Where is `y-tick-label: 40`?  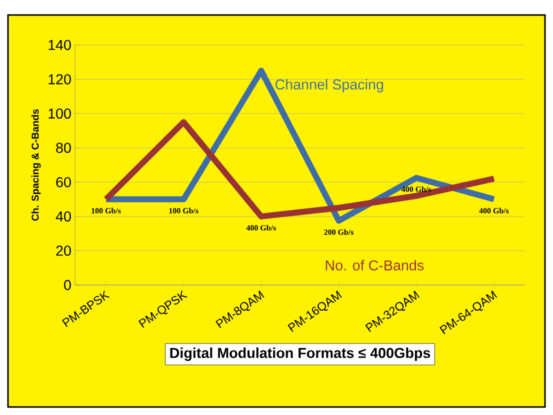
y-tick-label: 40 is located at coordinates (63, 216).